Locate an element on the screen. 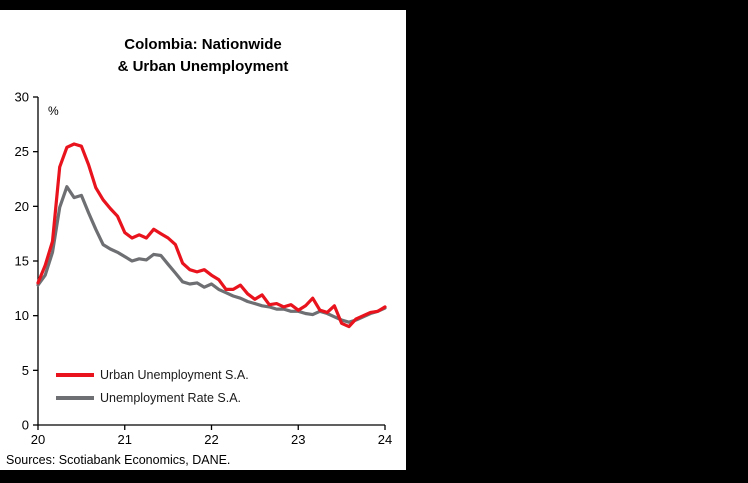  unit-label: % is located at coordinates (53, 111).